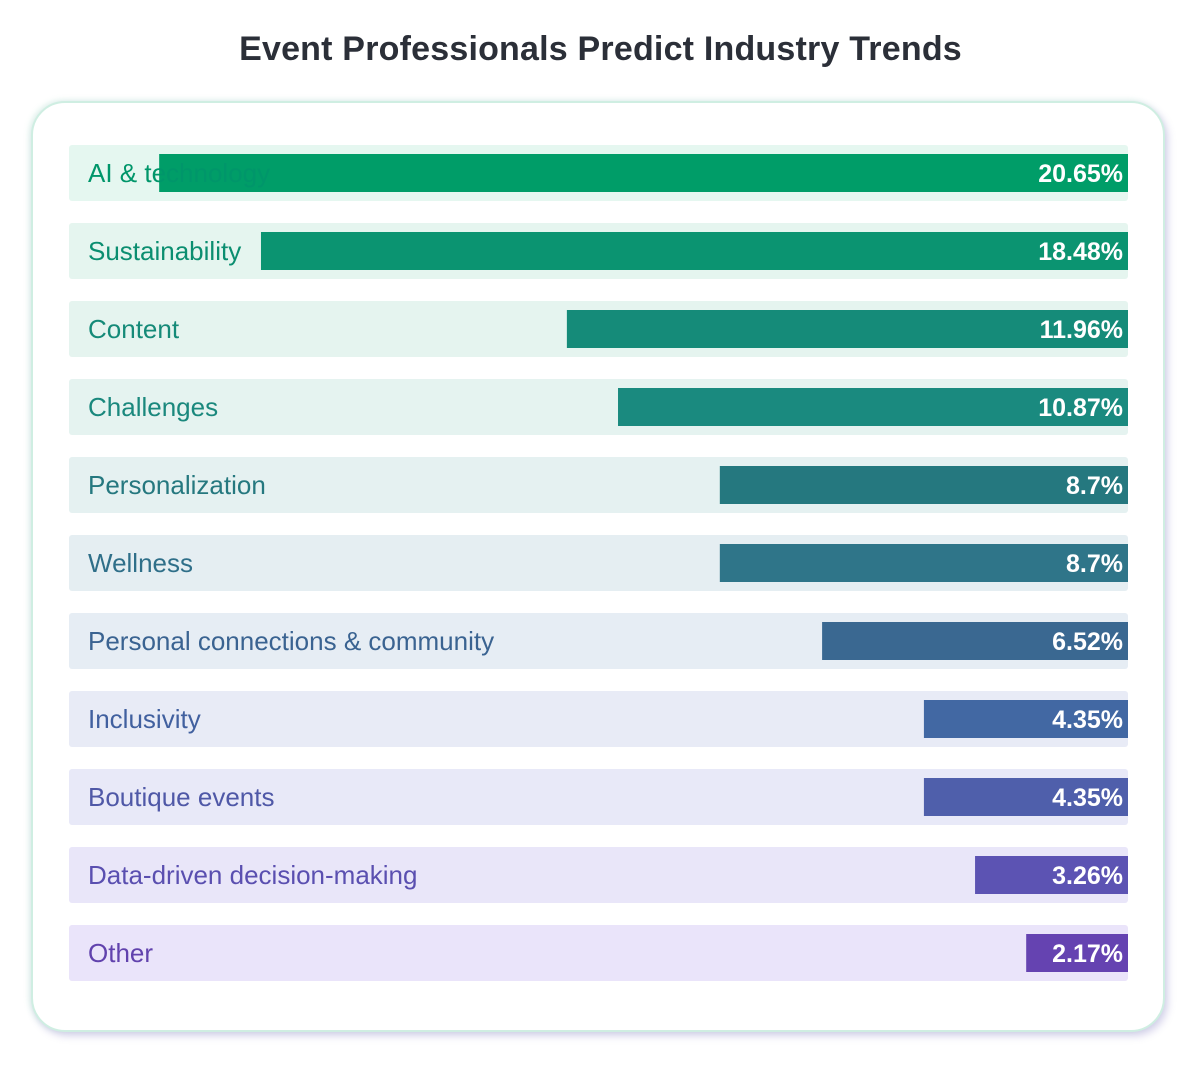 Image resolution: width=1201 pixels, height=1081 pixels. Describe the element at coordinates (153, 407) in the screenshot. I see `category-label: Challenges` at that location.